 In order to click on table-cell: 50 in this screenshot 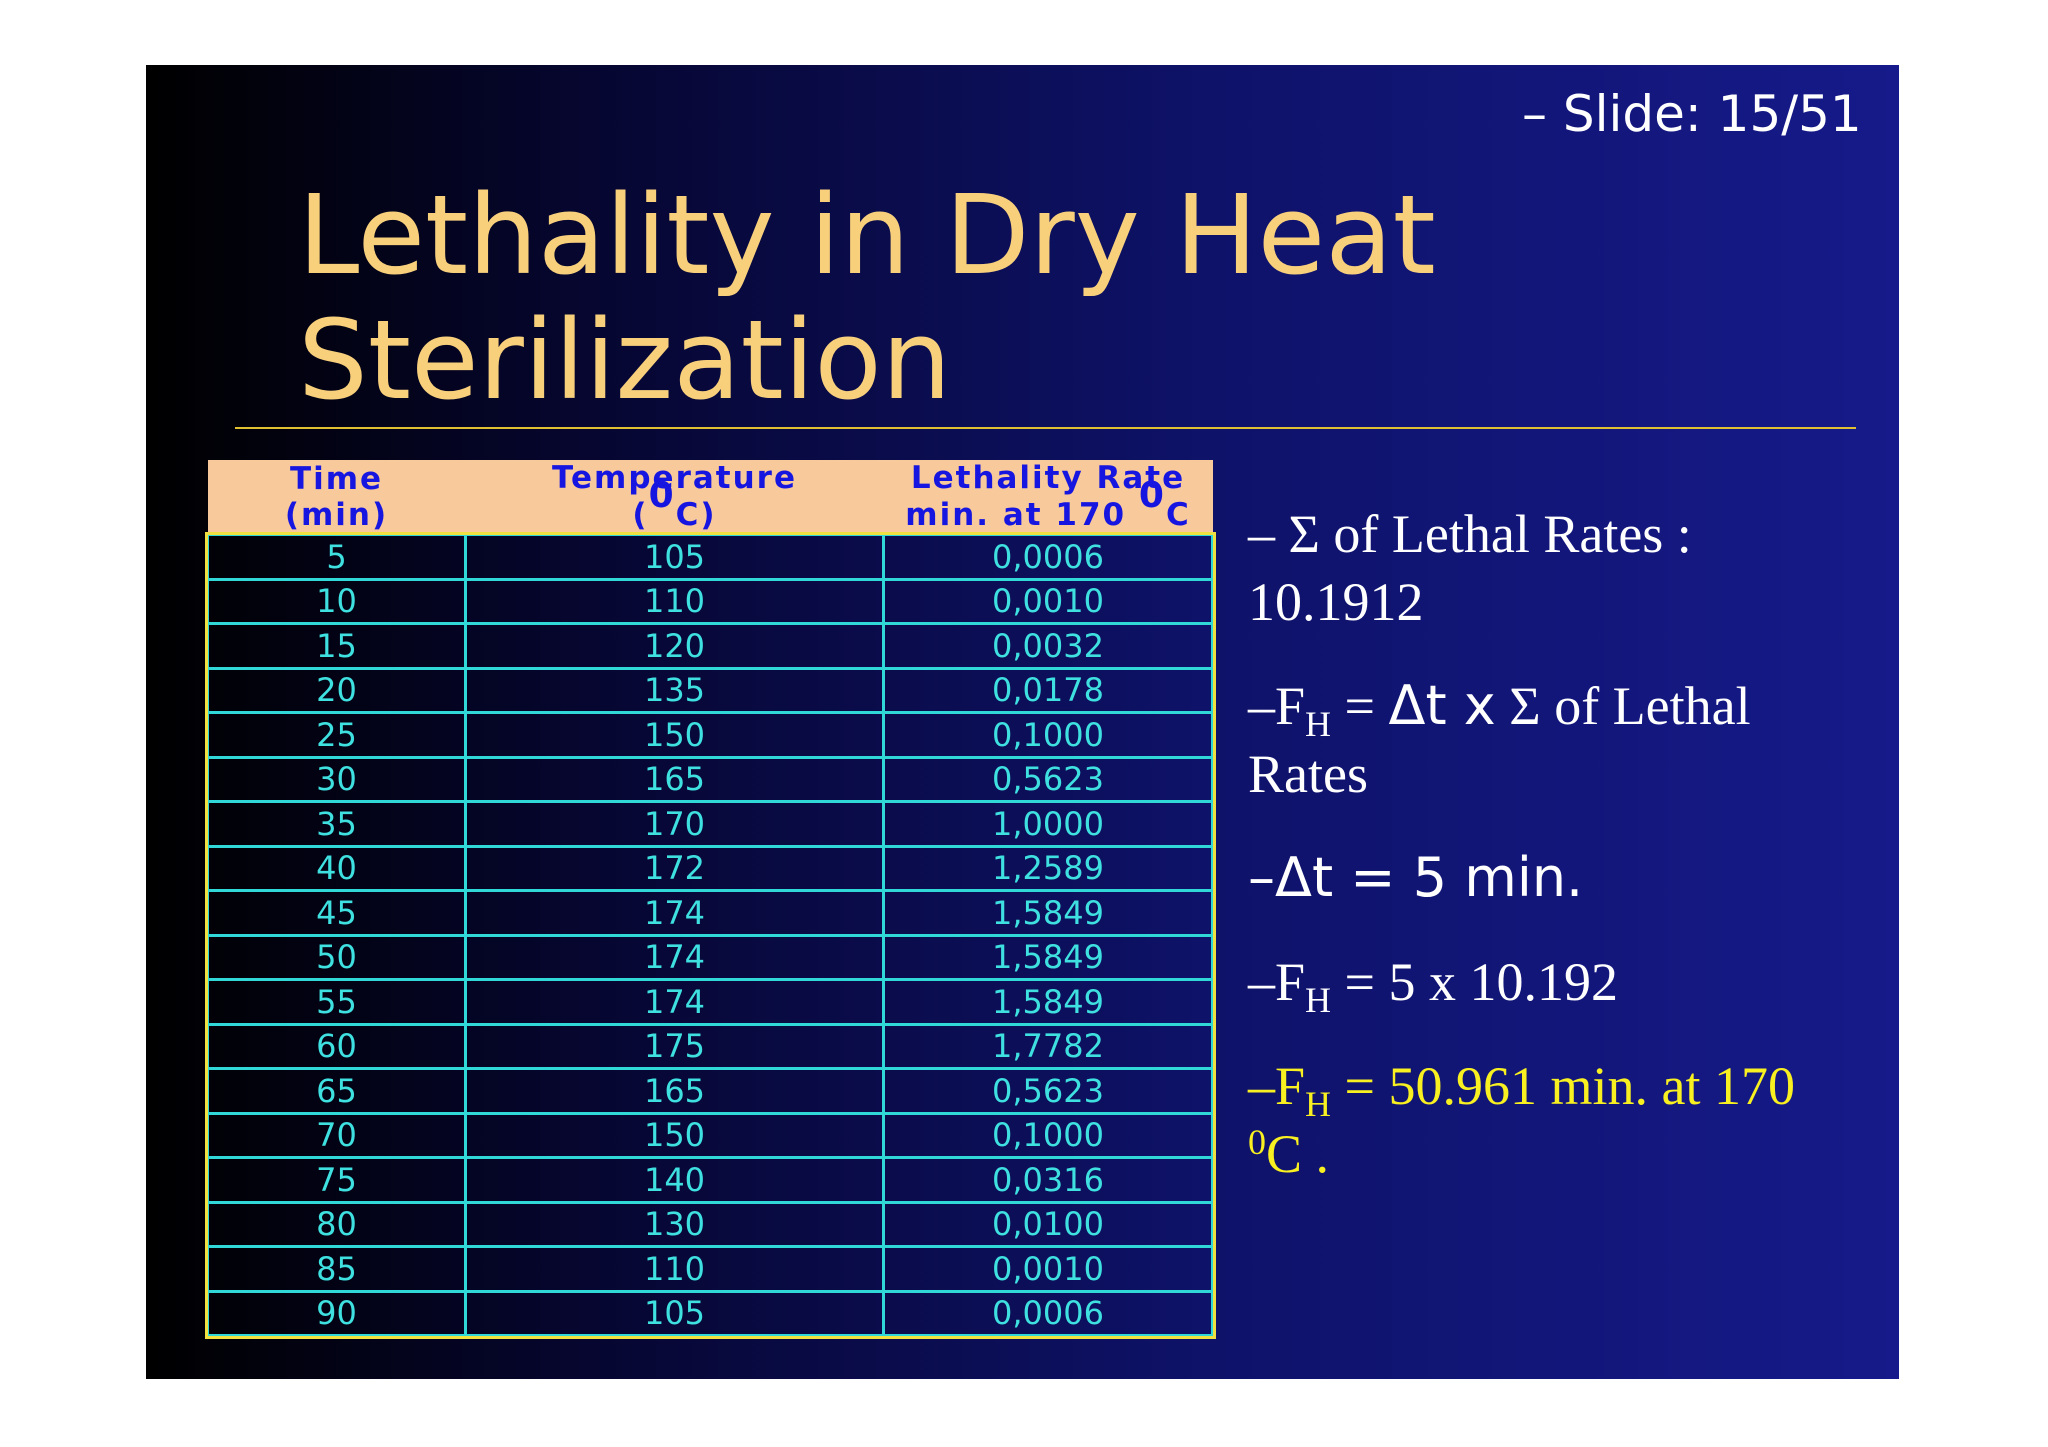, I will do `click(336, 957)`.